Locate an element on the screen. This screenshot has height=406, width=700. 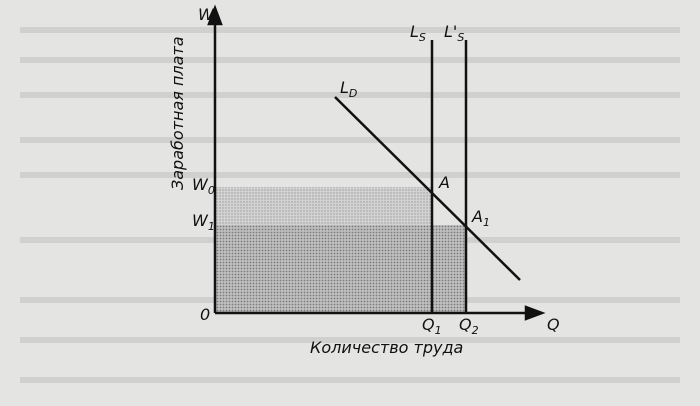
x-label: Q is located at coordinates (553, 324).